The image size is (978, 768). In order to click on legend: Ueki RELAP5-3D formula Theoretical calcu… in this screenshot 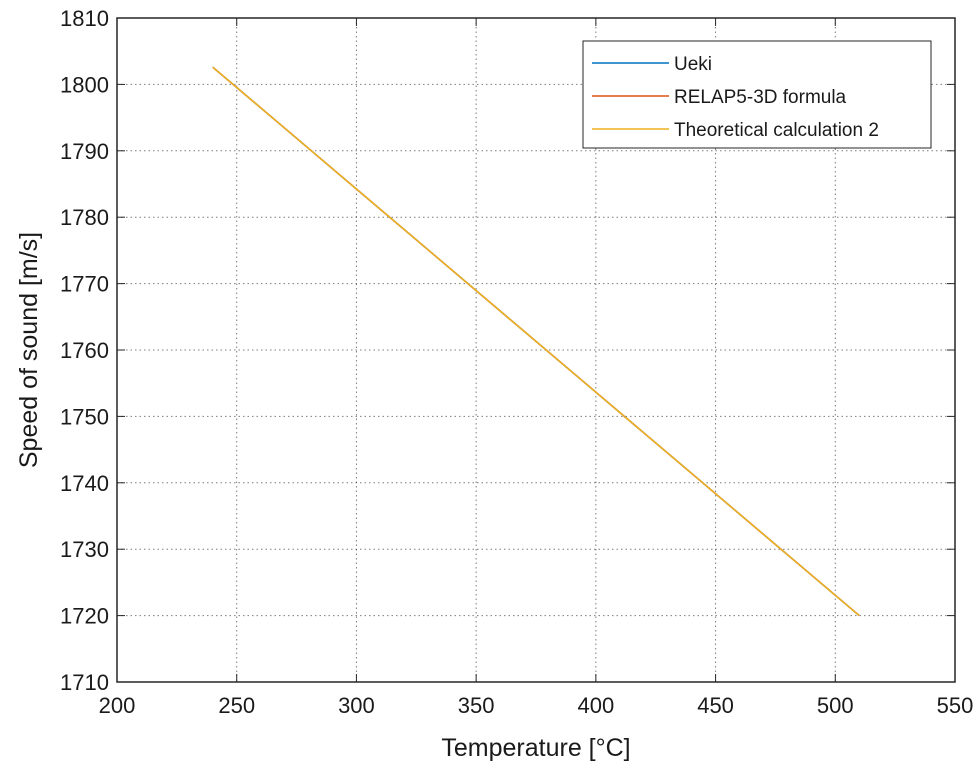, I will do `click(757, 94)`.